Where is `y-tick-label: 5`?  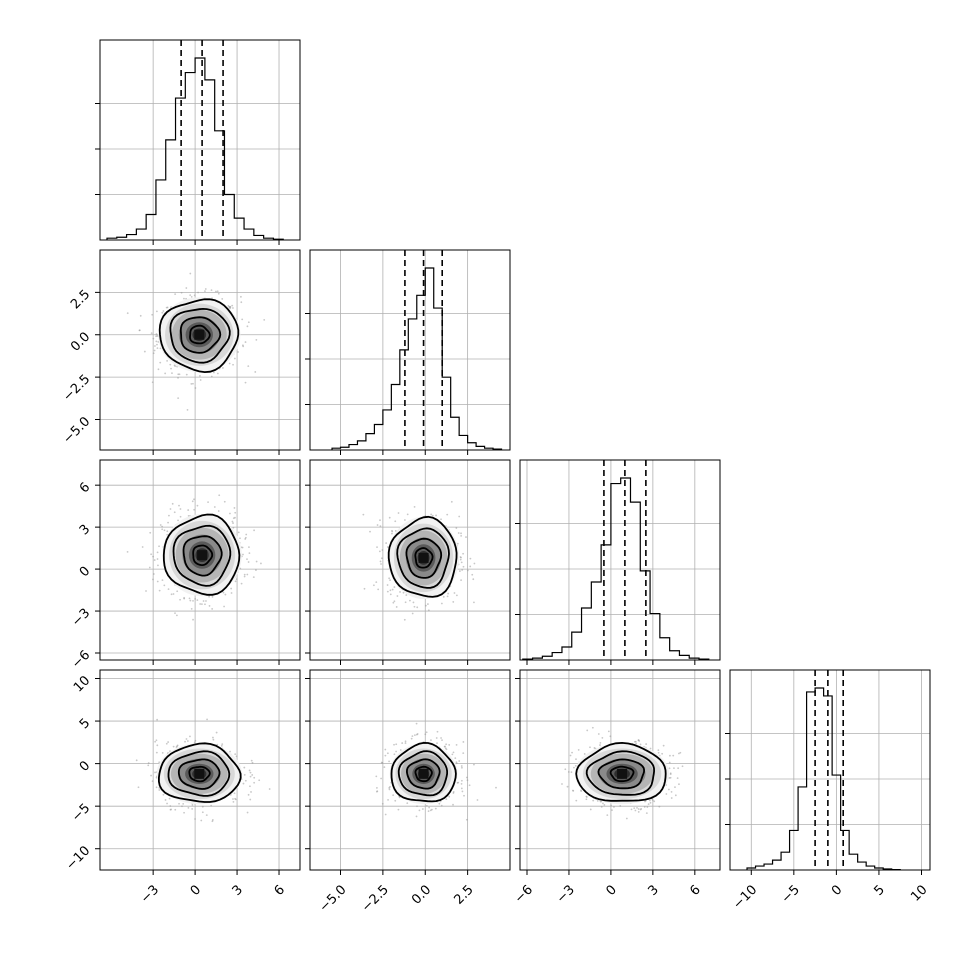 y-tick-label: 5 is located at coordinates (85, 724).